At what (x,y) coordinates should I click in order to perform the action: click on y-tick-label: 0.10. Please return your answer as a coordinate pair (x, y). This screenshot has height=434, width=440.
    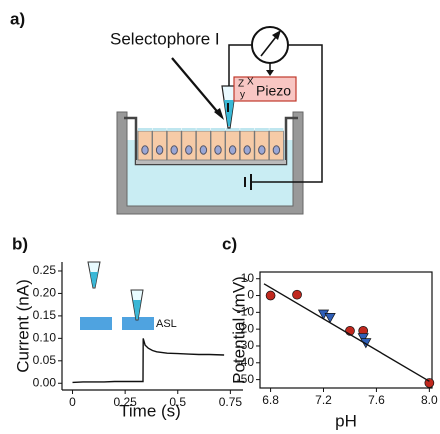
    Looking at the image, I should click on (45, 338).